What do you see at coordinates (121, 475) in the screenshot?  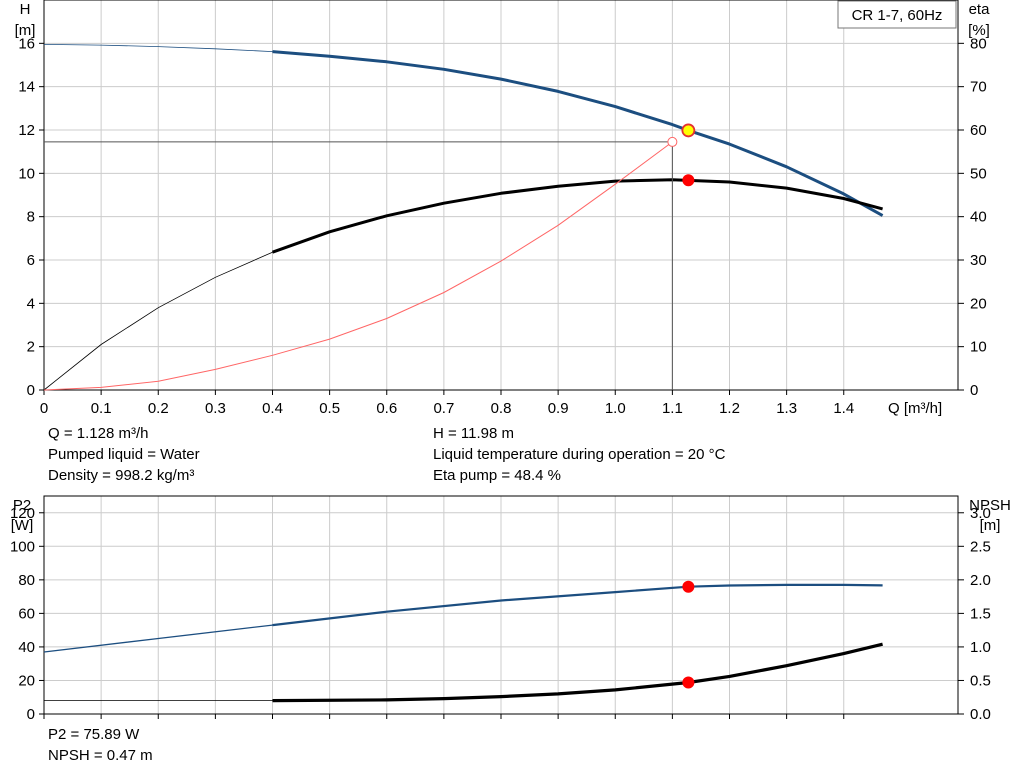 I see `info-density: Density = 998.2 kg/m³` at bounding box center [121, 475].